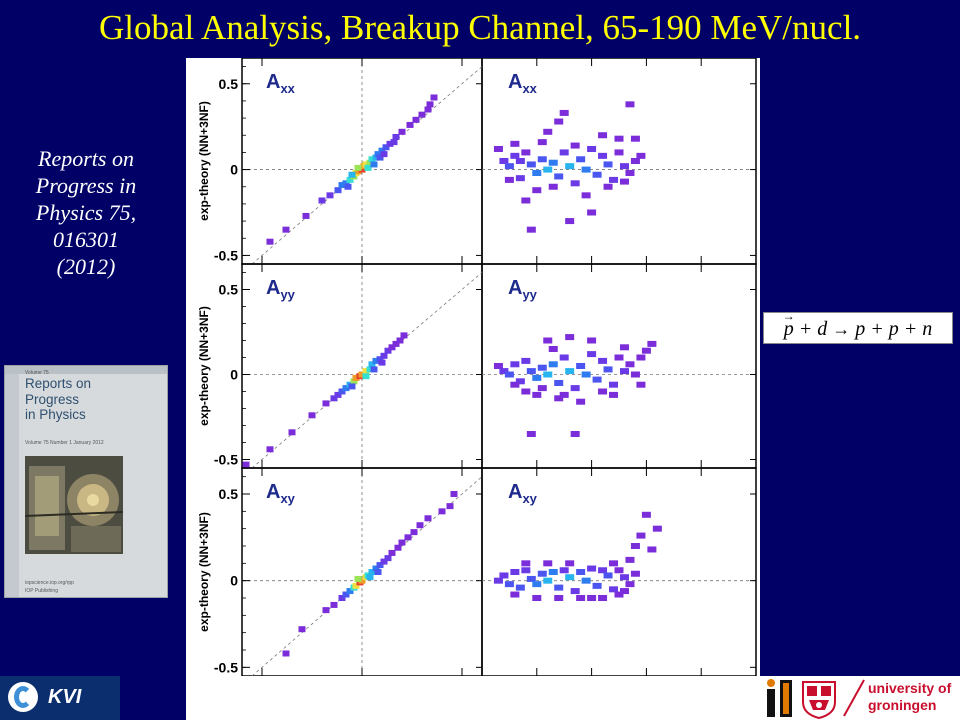  Describe the element at coordinates (281, 493) in the screenshot. I see `panel-label: Axy` at that location.